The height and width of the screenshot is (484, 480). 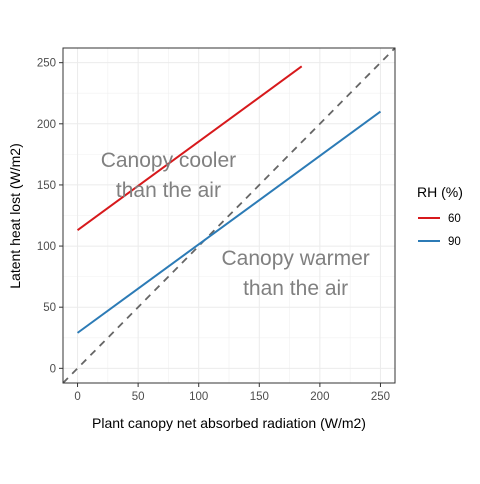 What do you see at coordinates (46, 64) in the screenshot?
I see `y-tick-label: 250` at bounding box center [46, 64].